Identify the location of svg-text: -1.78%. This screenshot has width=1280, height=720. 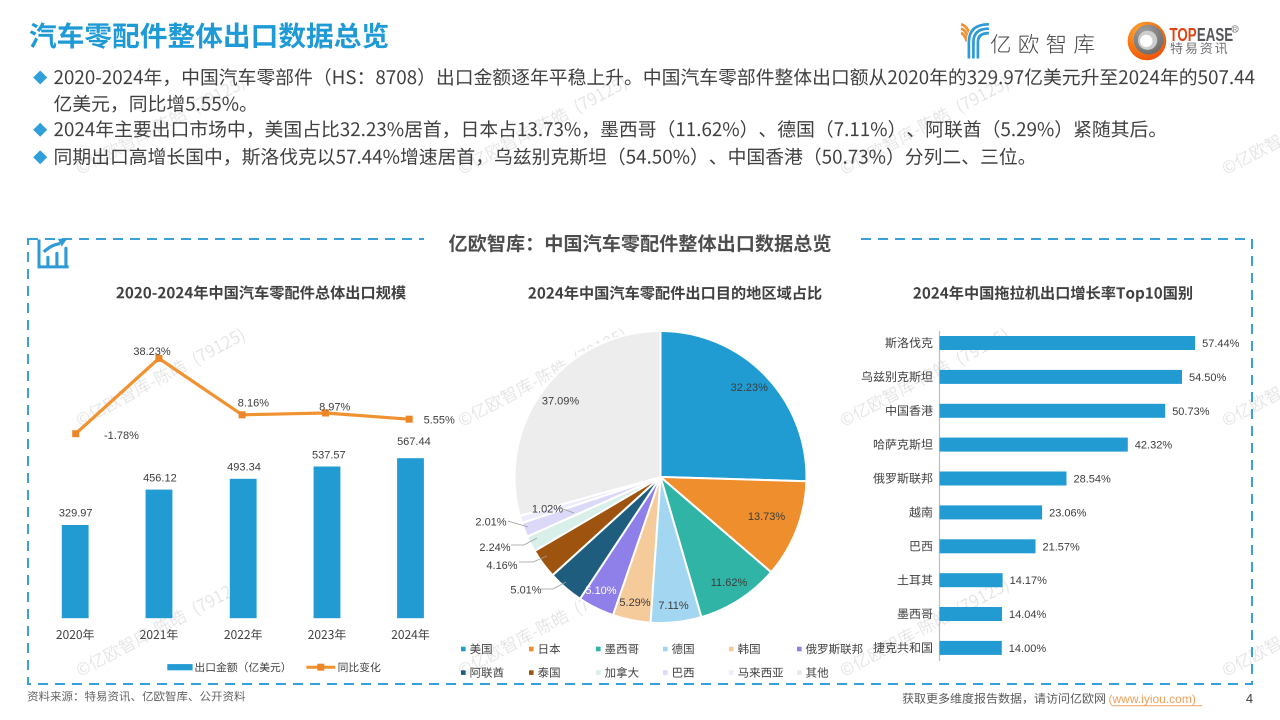
(121, 436).